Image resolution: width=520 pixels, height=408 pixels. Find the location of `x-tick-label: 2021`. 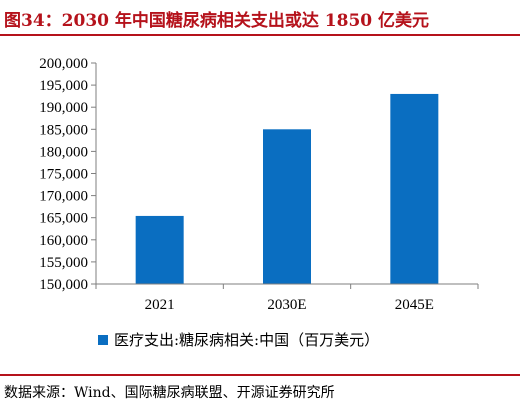

x-tick-label: 2021 is located at coordinates (160, 305).